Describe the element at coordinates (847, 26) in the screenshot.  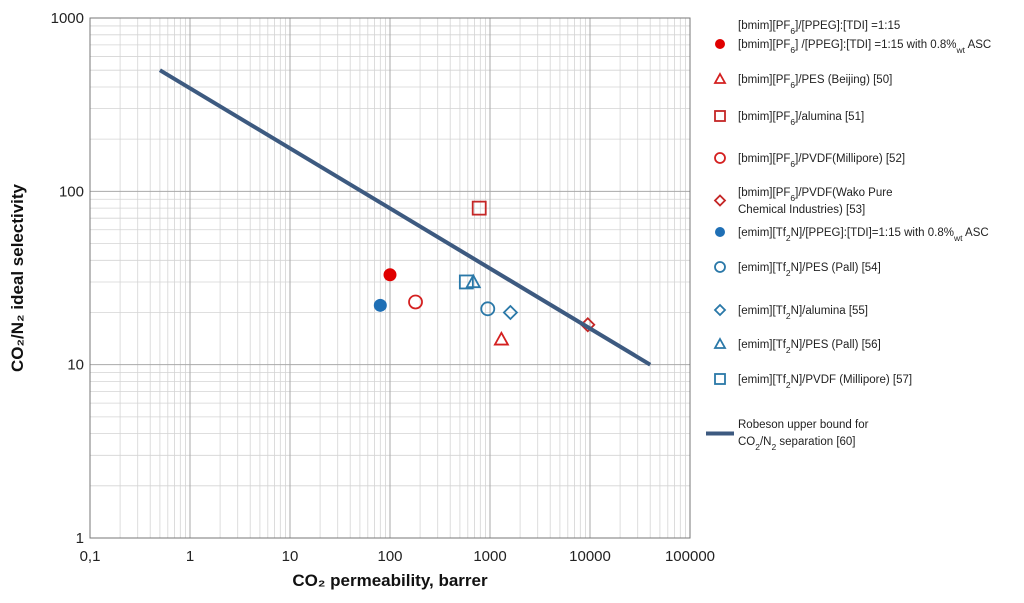
I see `legend-text-segment: ]/[PPEG]:[TDI] =1:15` at that location.